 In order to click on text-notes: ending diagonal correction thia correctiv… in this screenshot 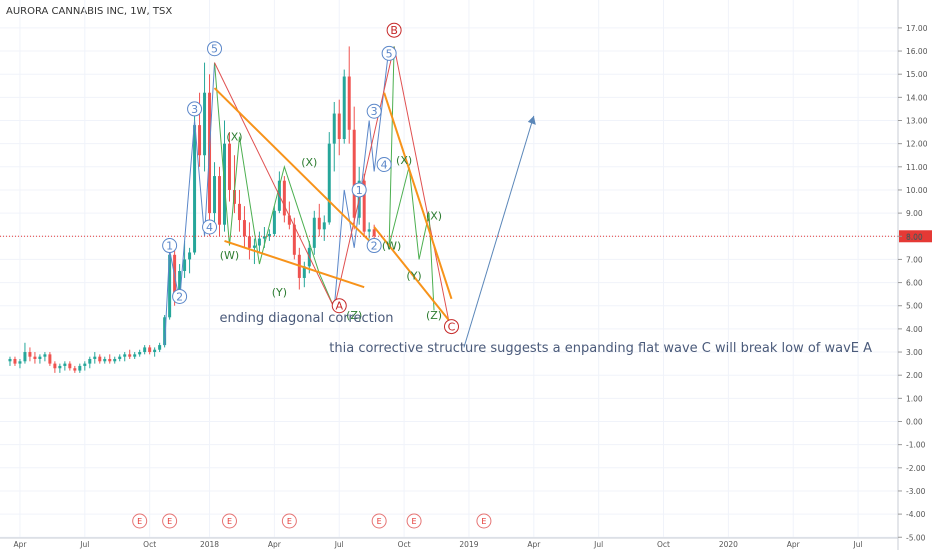, I will do `click(546, 333)`.